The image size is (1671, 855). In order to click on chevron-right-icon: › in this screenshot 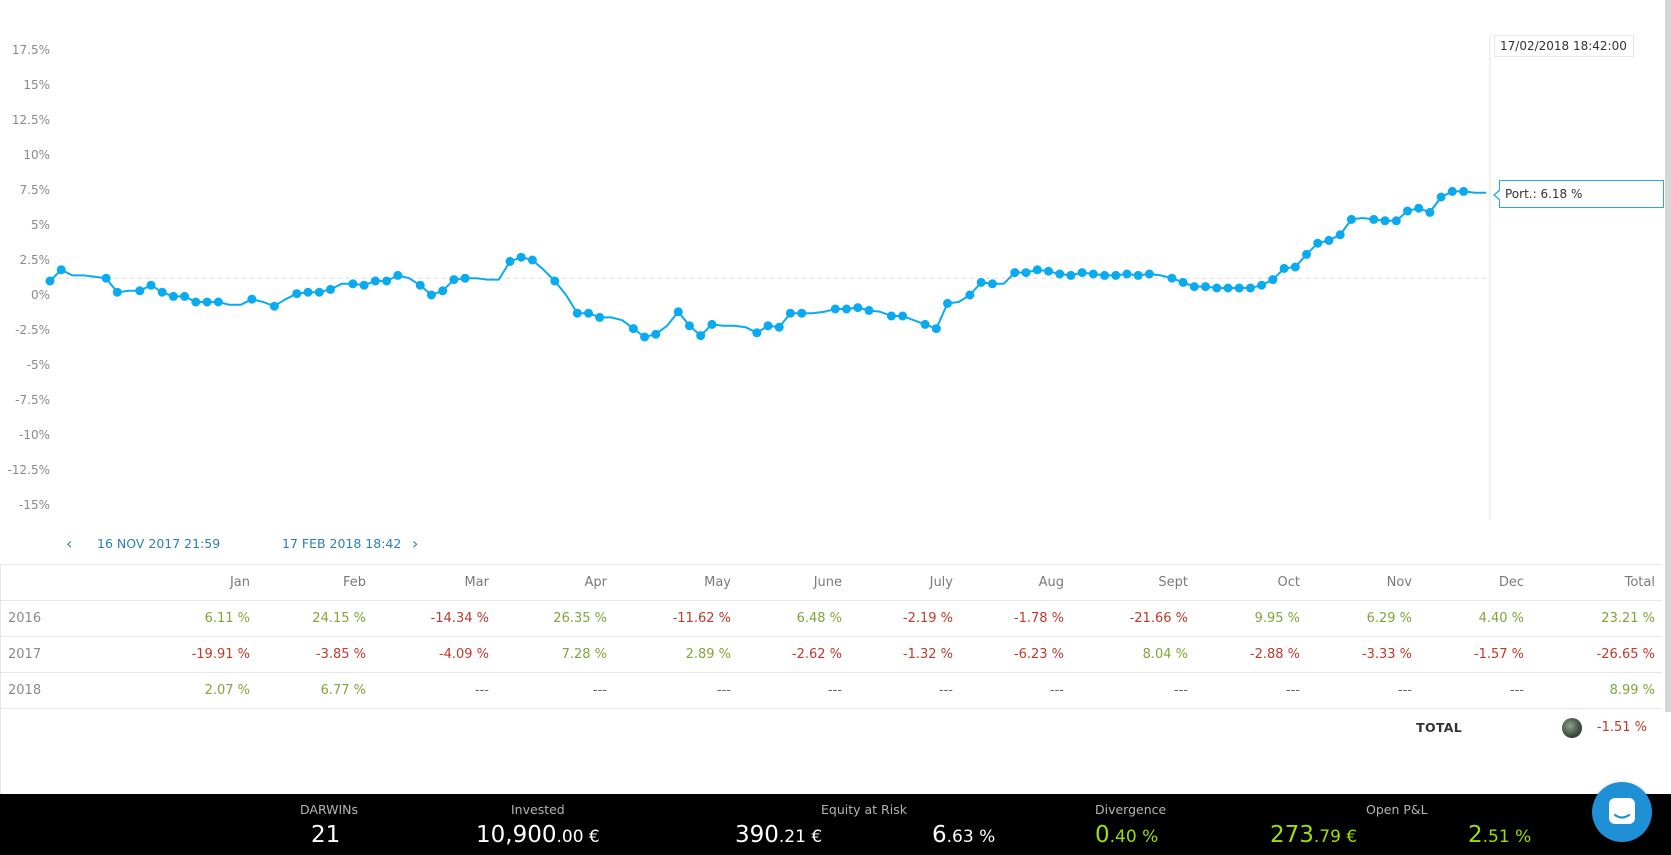, I will do `click(415, 543)`.